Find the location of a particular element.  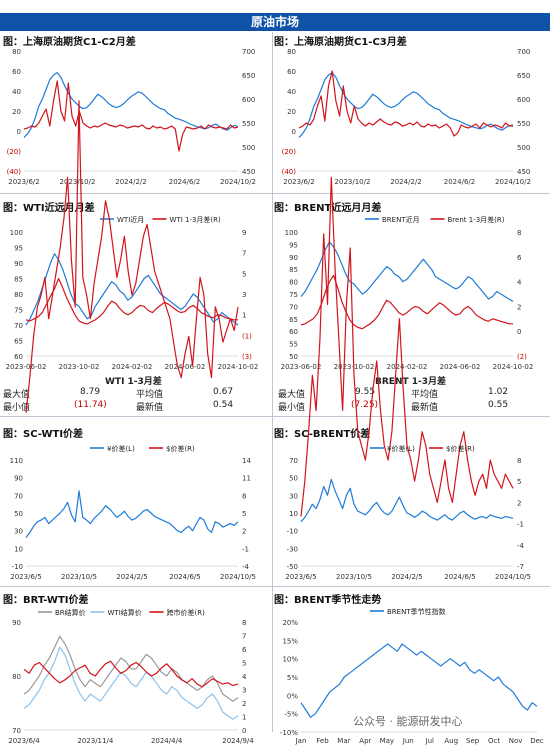

x-tick: 2024-10-02 is located at coordinates (513, 367).